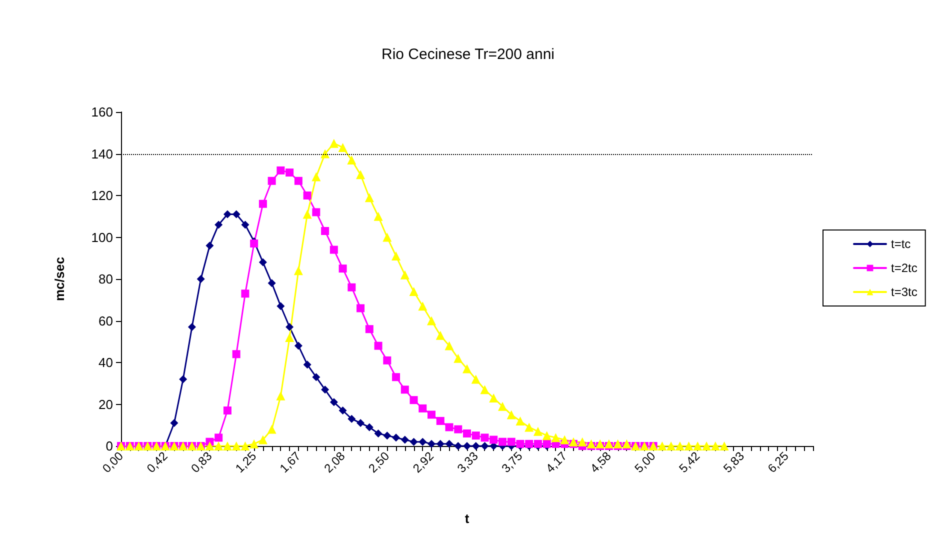 This screenshot has width=936, height=552. Describe the element at coordinates (201, 462) in the screenshot. I see `x-tick-label: 0,83` at that location.